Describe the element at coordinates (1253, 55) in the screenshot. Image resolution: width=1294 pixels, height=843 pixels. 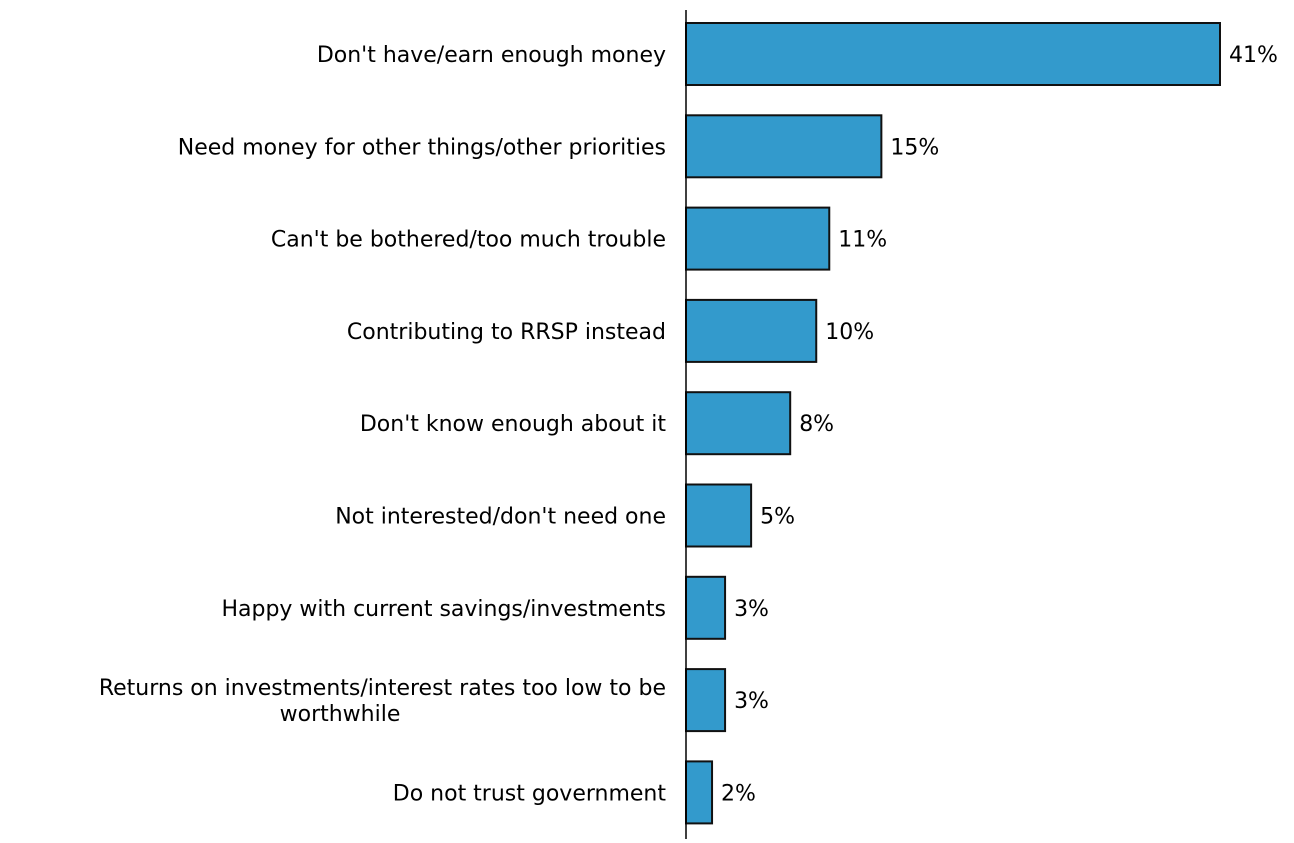
I see `value-label-0: 41%` at that location.